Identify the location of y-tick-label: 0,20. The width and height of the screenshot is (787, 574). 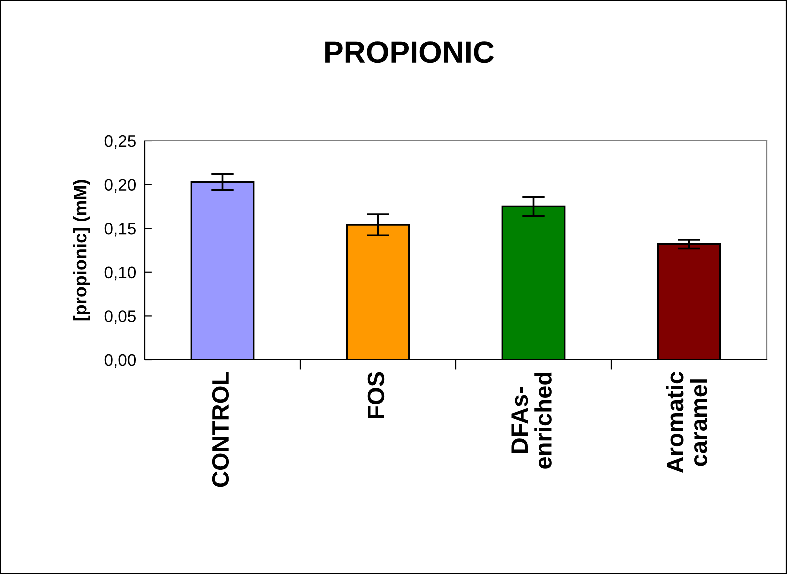
(120, 186).